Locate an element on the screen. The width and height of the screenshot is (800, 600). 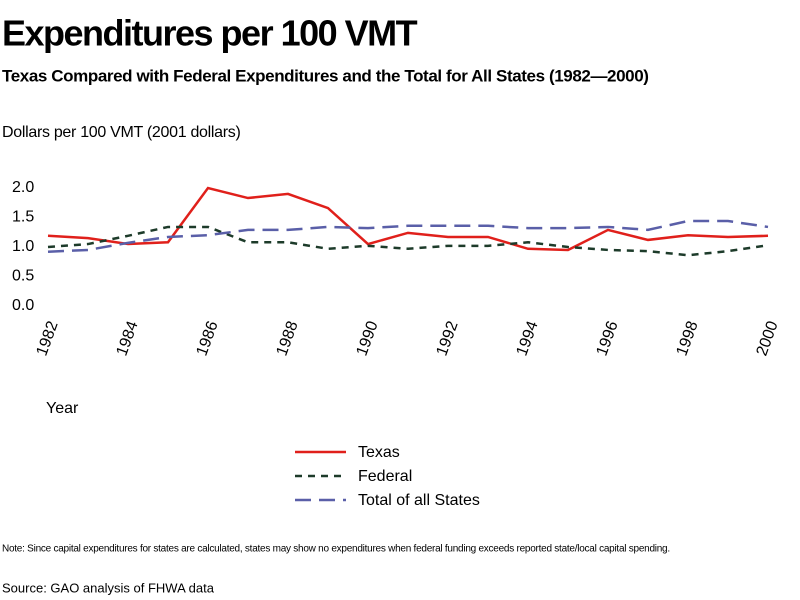
x-tick-label: 1984 is located at coordinates (128, 338).